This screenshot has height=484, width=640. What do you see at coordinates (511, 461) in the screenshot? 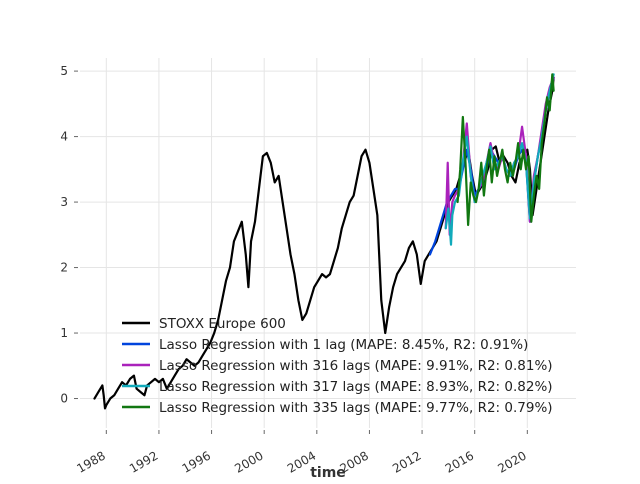
I see `x-tick-label: 2020` at bounding box center [511, 461].